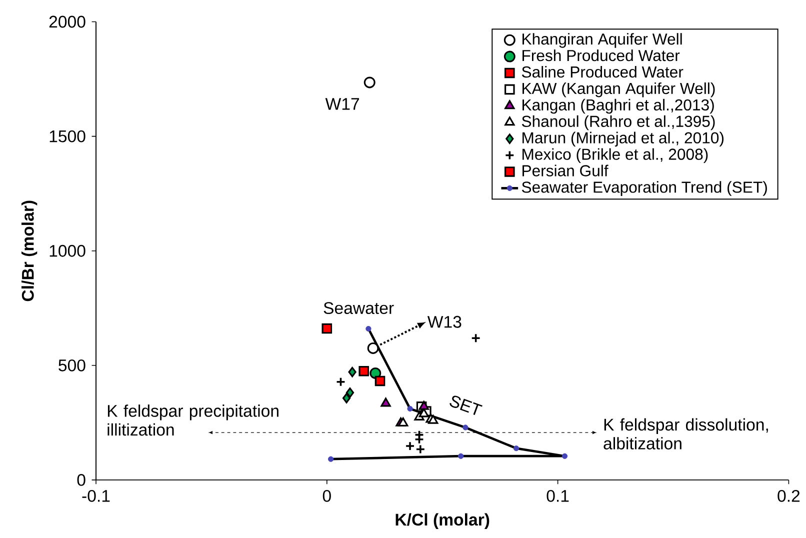 The height and width of the screenshot is (538, 806). I want to click on annotation: W17, so click(342, 104).